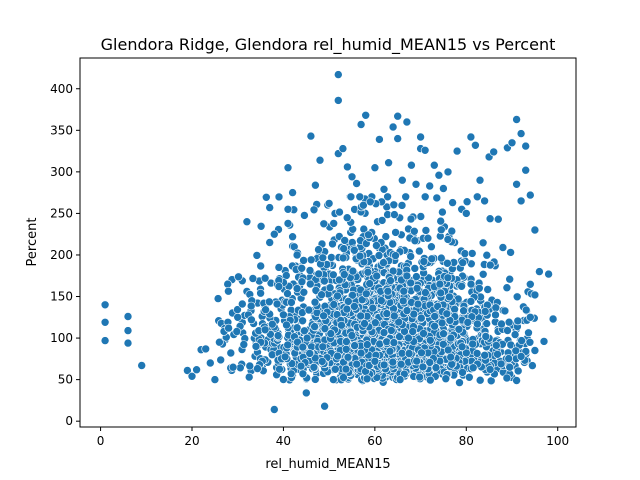  What do you see at coordinates (283, 441) in the screenshot?
I see `x-tick-label: 40` at bounding box center [283, 441].